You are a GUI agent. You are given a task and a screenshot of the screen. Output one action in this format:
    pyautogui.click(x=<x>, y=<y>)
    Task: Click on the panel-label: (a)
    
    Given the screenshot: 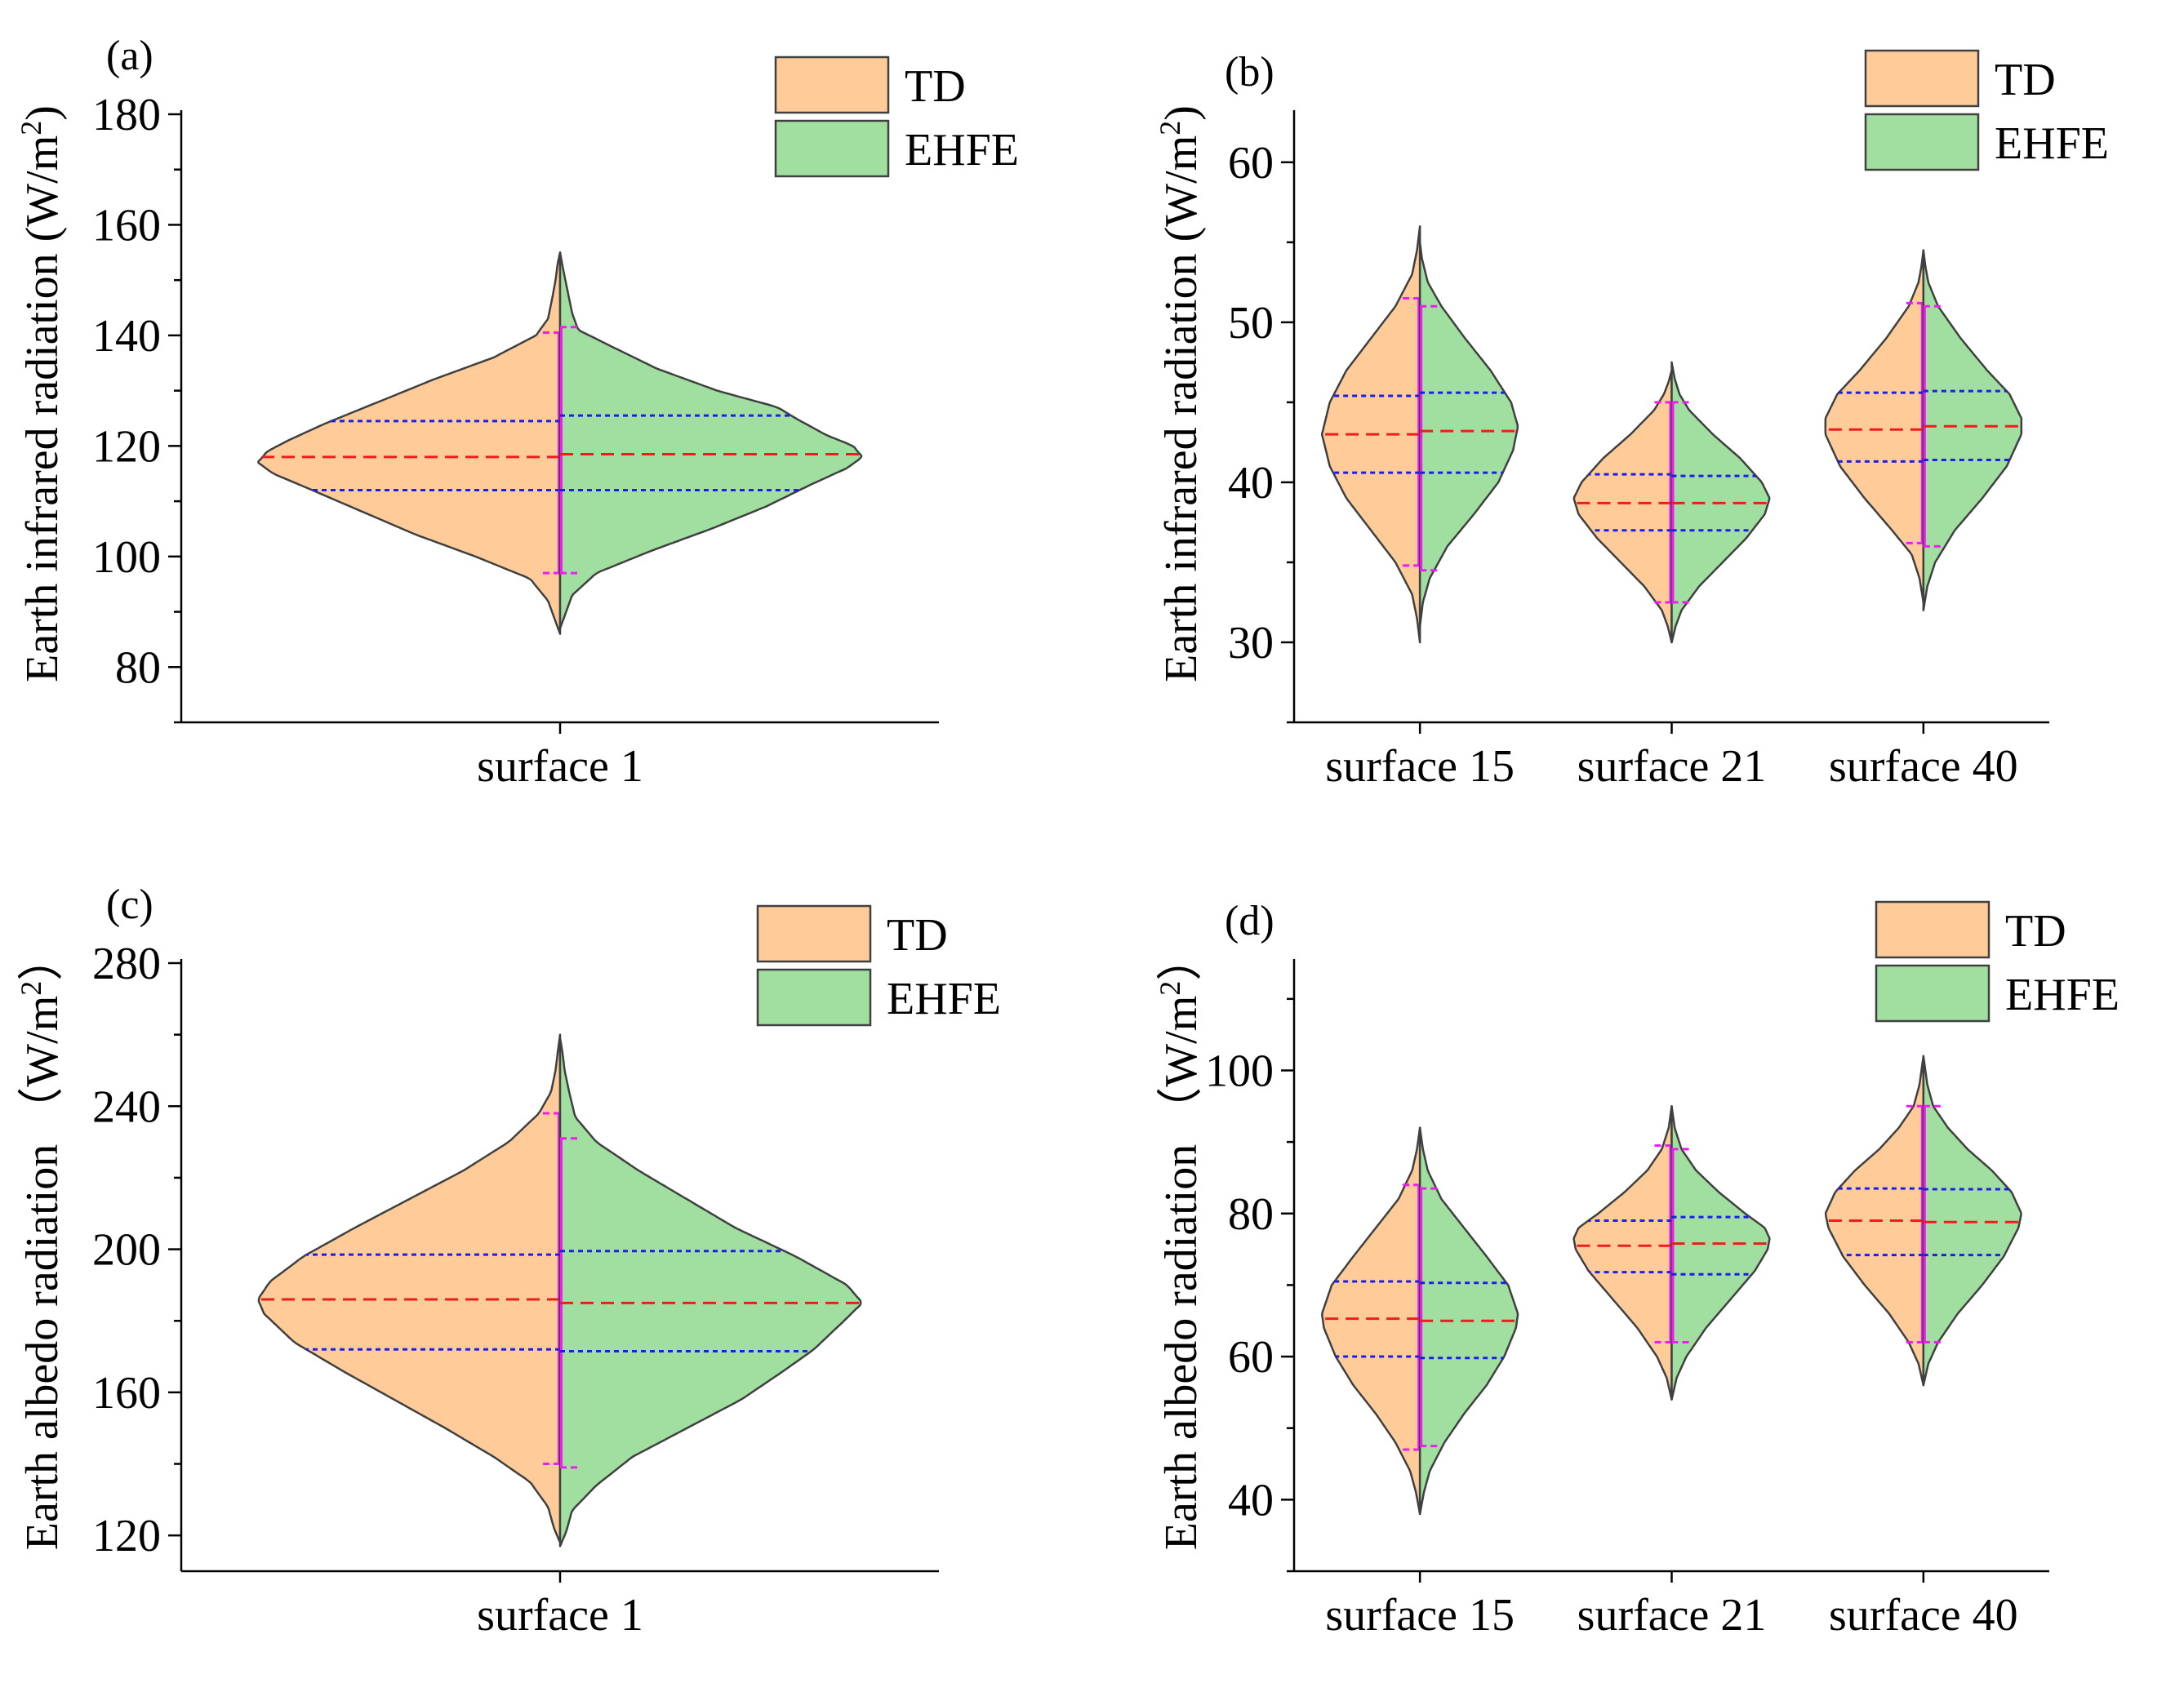 What is the action you would take?
    pyautogui.click(x=130, y=56)
    